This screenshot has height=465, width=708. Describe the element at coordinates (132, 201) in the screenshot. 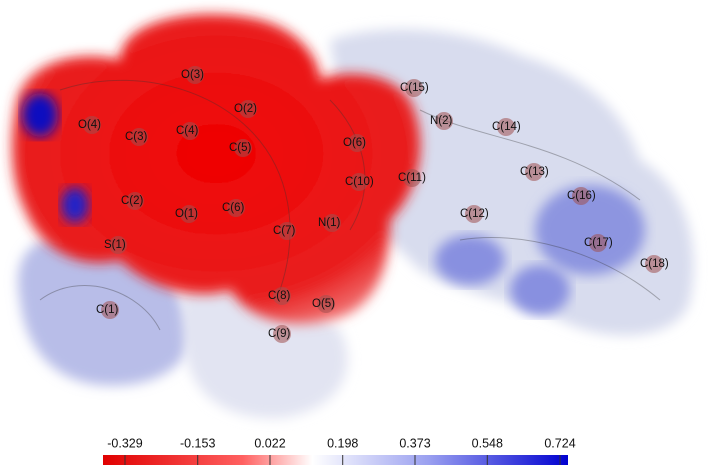

I see `atom-label: C(2)` at that location.